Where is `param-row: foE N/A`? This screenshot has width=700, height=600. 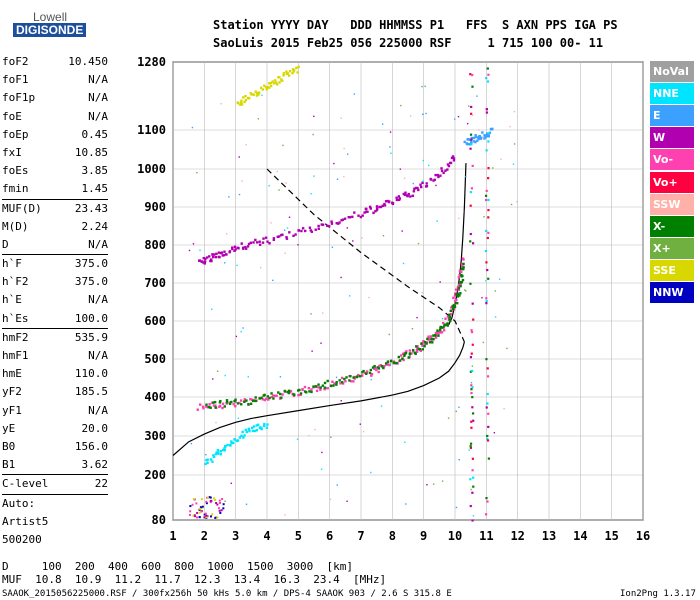
param-row: foE N/A is located at coordinates (55, 117).